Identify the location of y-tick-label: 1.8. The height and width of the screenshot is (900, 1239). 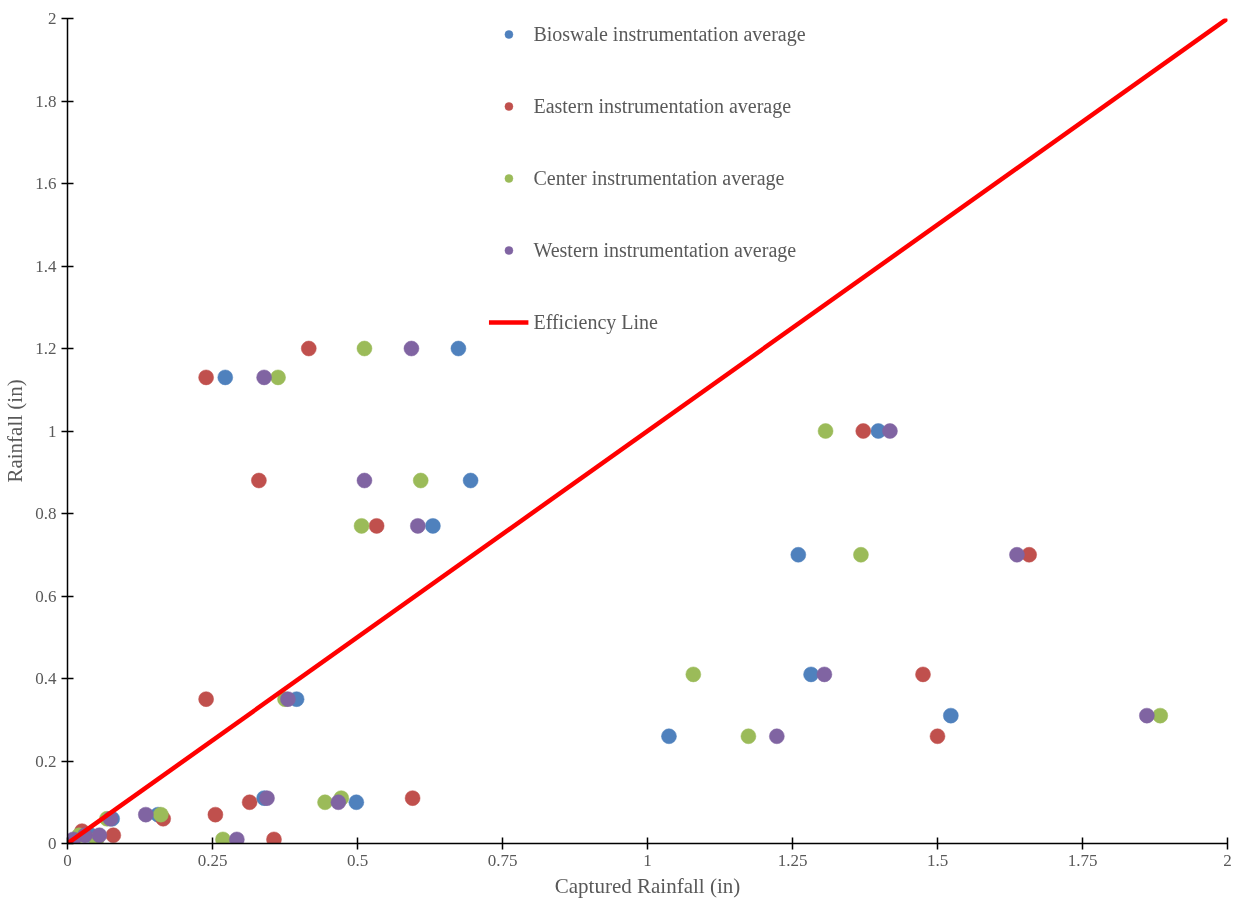
(46, 101).